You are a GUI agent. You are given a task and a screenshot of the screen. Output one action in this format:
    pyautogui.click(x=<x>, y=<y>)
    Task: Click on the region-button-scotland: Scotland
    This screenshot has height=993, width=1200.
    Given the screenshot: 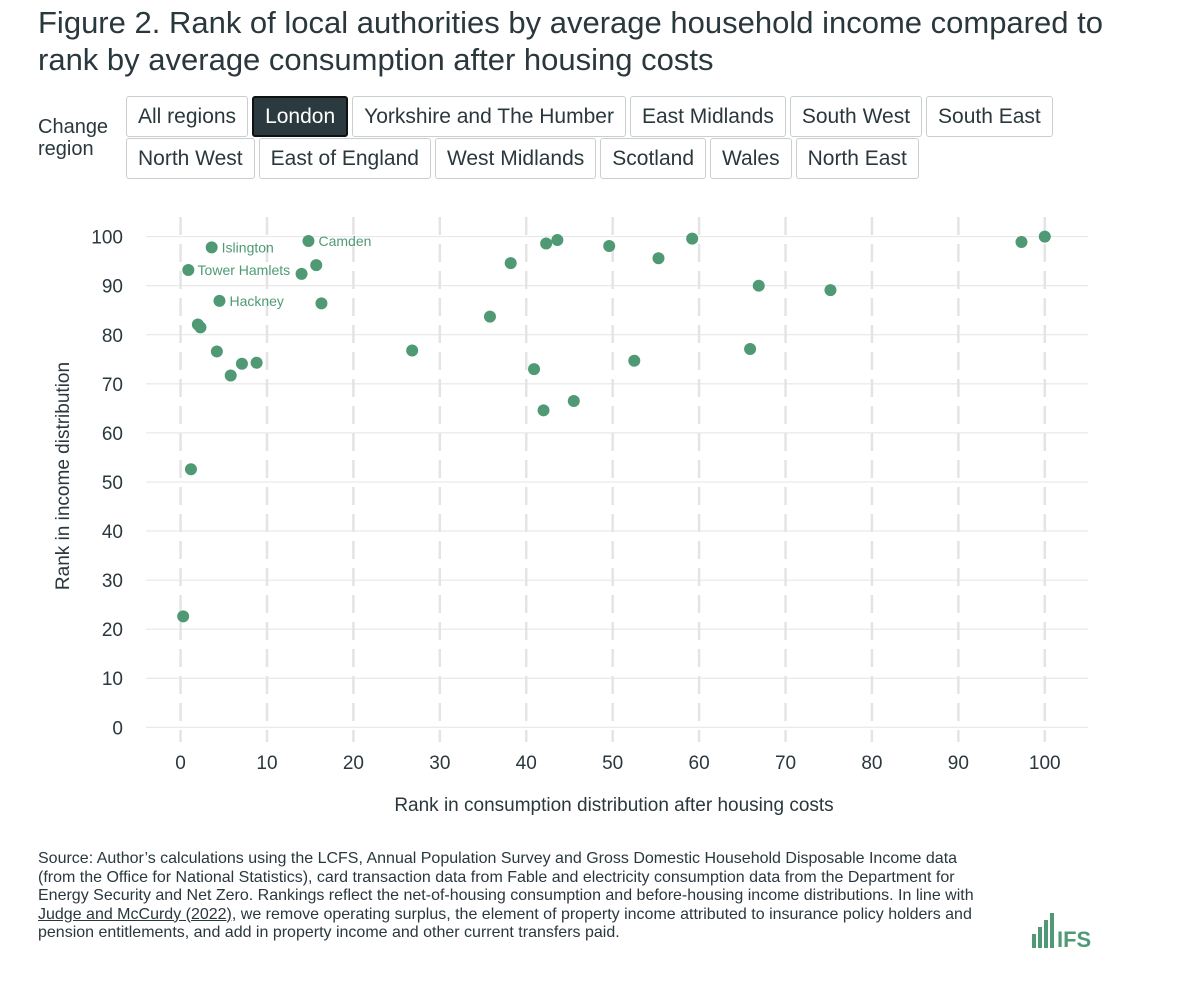 What is the action you would take?
    pyautogui.click(x=653, y=158)
    